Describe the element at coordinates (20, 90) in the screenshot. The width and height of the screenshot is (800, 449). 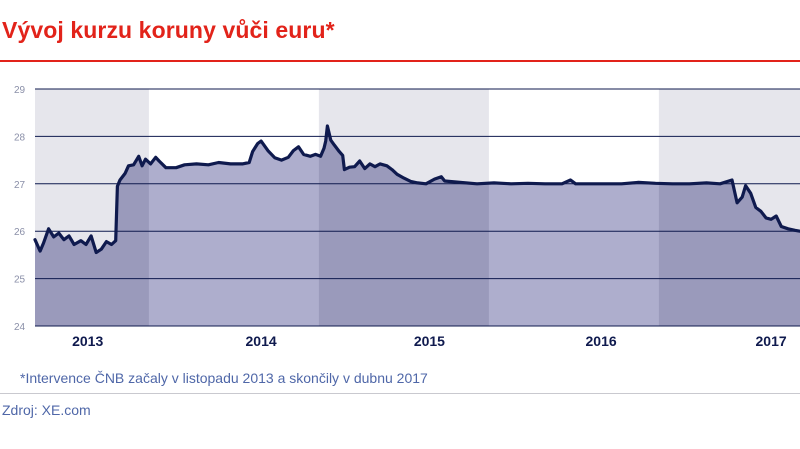
I see `y-tick-label: 29` at that location.